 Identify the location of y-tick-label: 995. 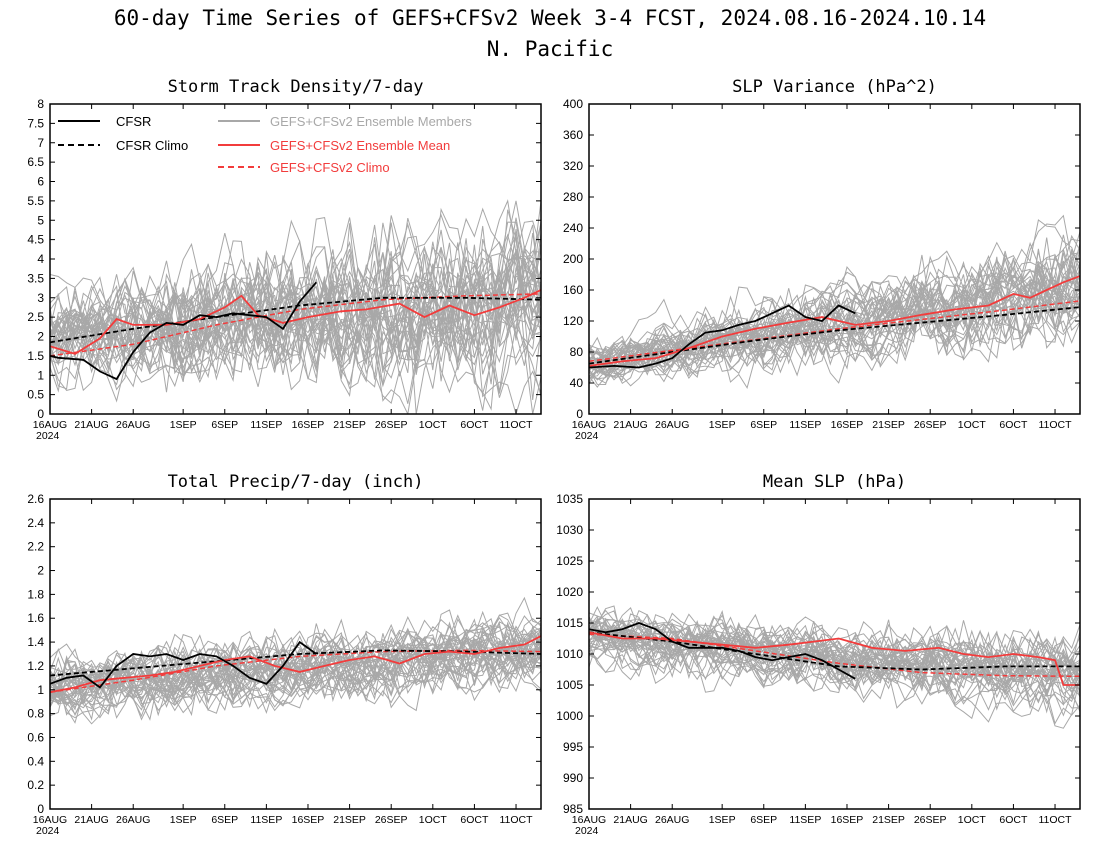
(573, 747).